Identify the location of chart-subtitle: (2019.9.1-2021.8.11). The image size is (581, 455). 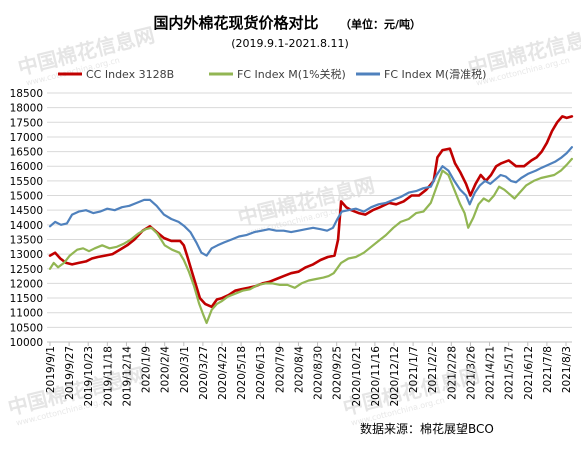
(290, 43).